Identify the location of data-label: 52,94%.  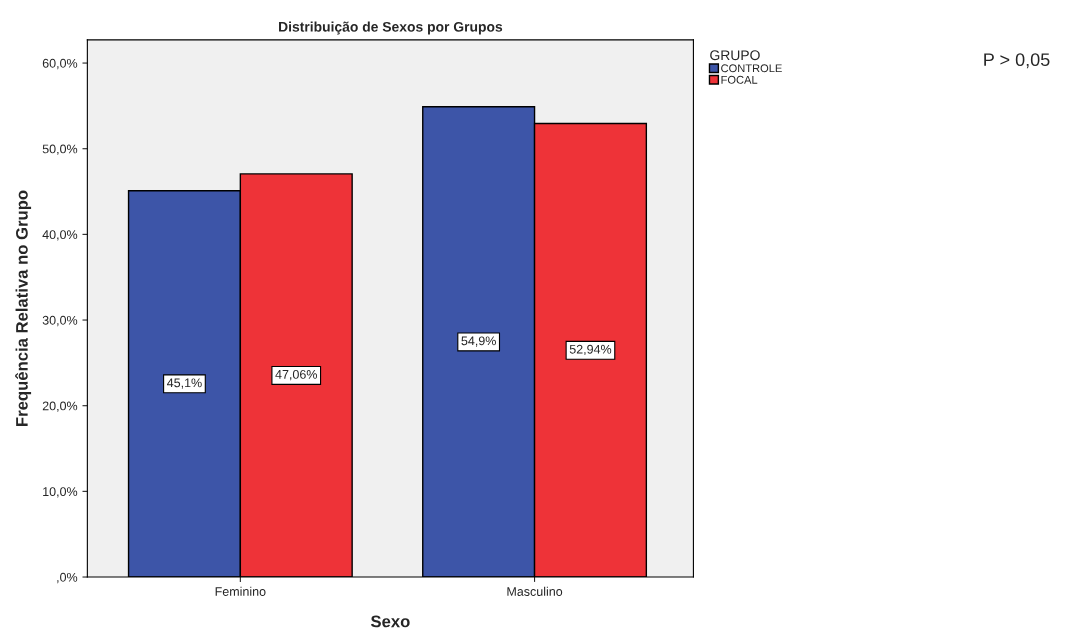
(590, 350).